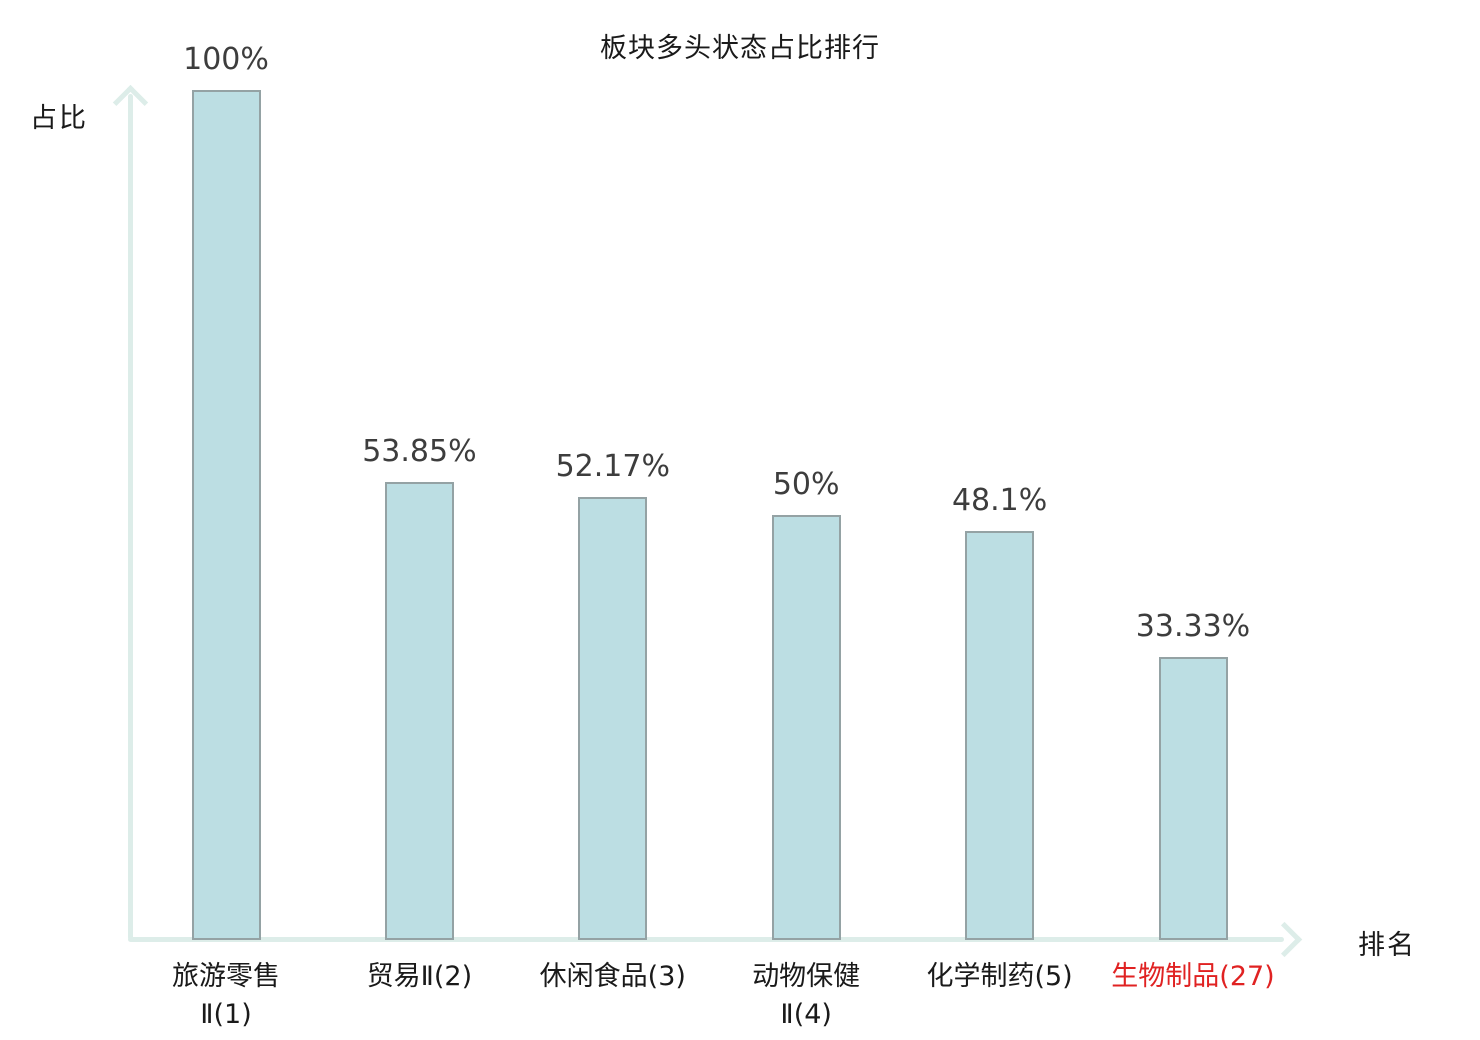 Image resolution: width=1480 pixels, height=1040 pixels. Describe the element at coordinates (226, 59) in the screenshot. I see `bar-value-label: 100%` at that location.